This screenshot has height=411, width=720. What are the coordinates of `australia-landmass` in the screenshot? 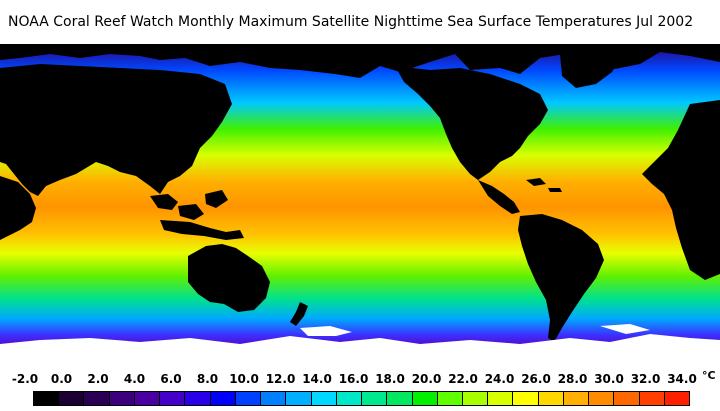 It's located at (229, 278).